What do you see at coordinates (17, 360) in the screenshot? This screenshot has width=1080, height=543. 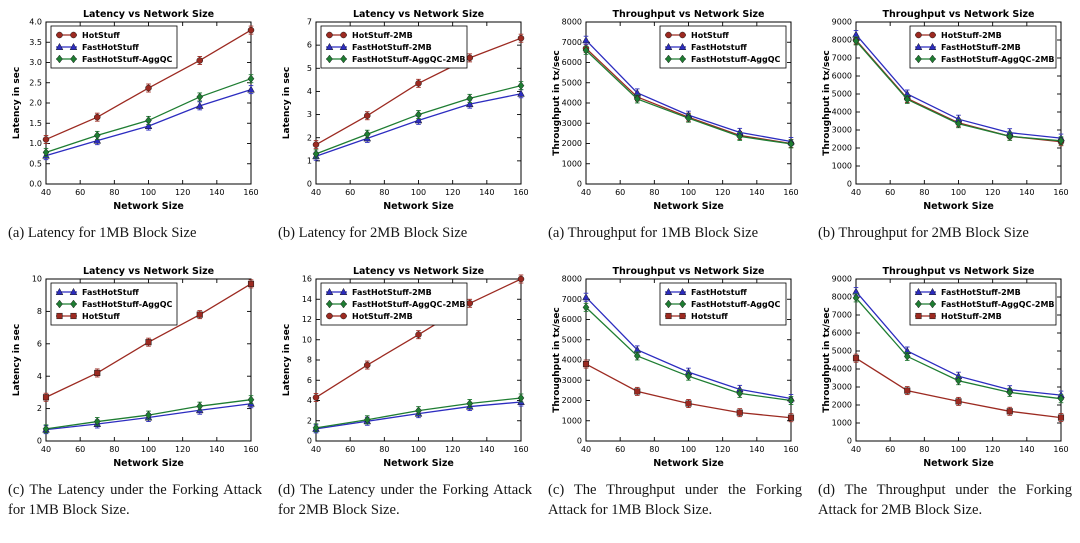 I see `y-axis-label: Latency in sec` at bounding box center [17, 360].